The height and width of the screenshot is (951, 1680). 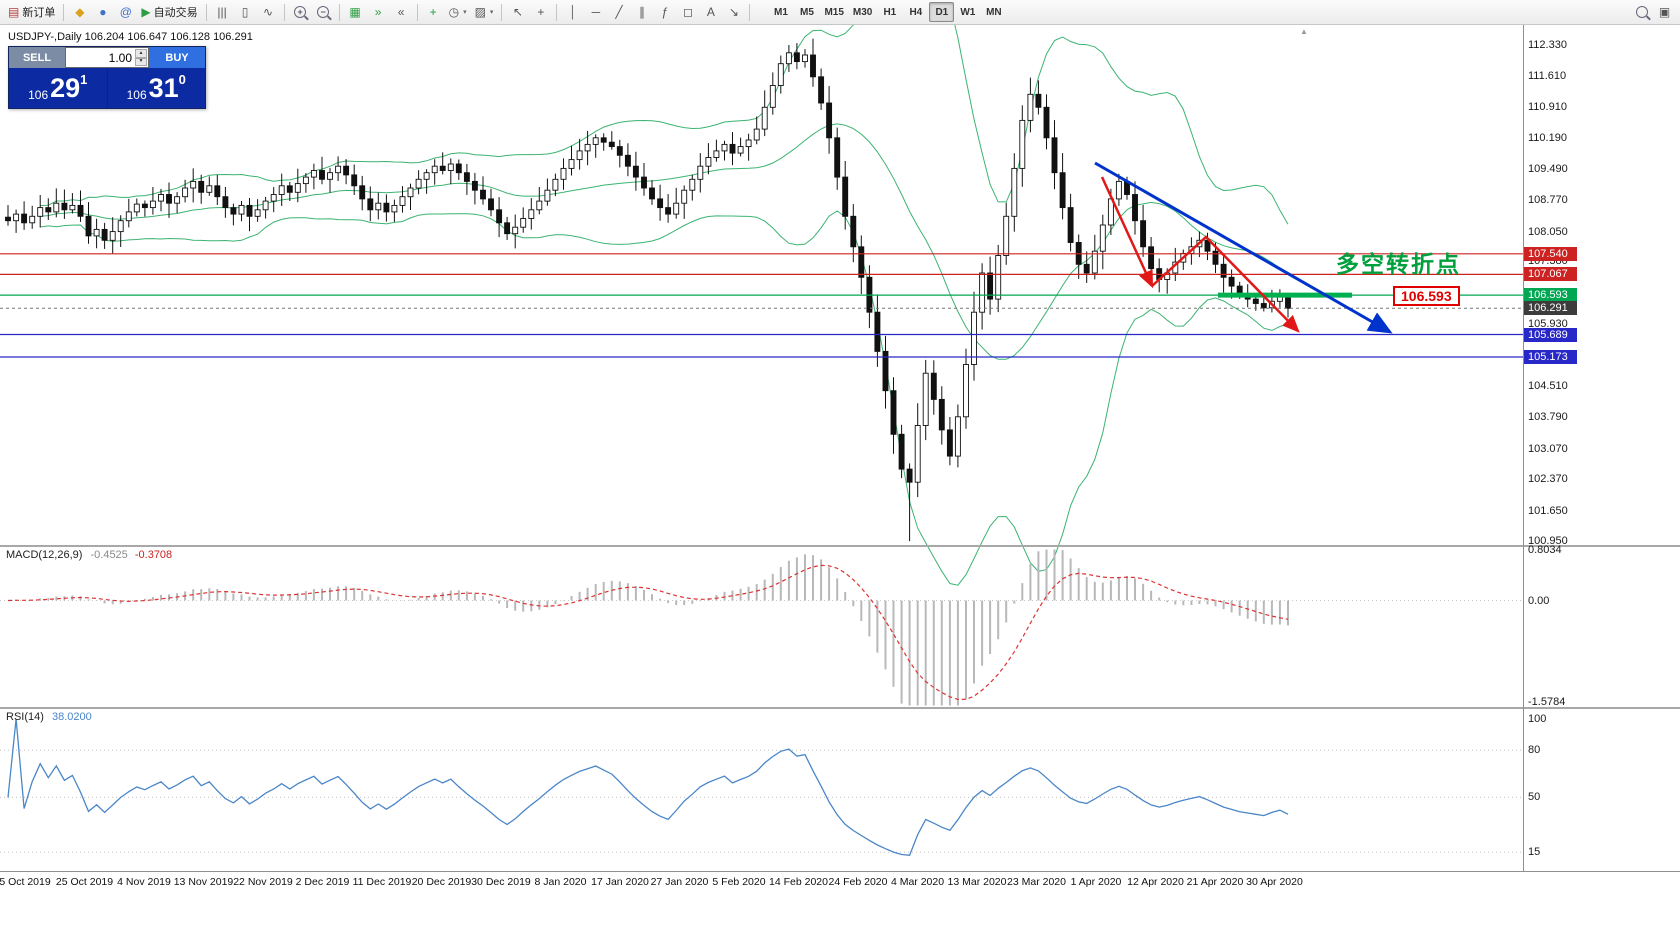 I want to click on date-label: 24 Feb 2020, so click(x=858, y=882).